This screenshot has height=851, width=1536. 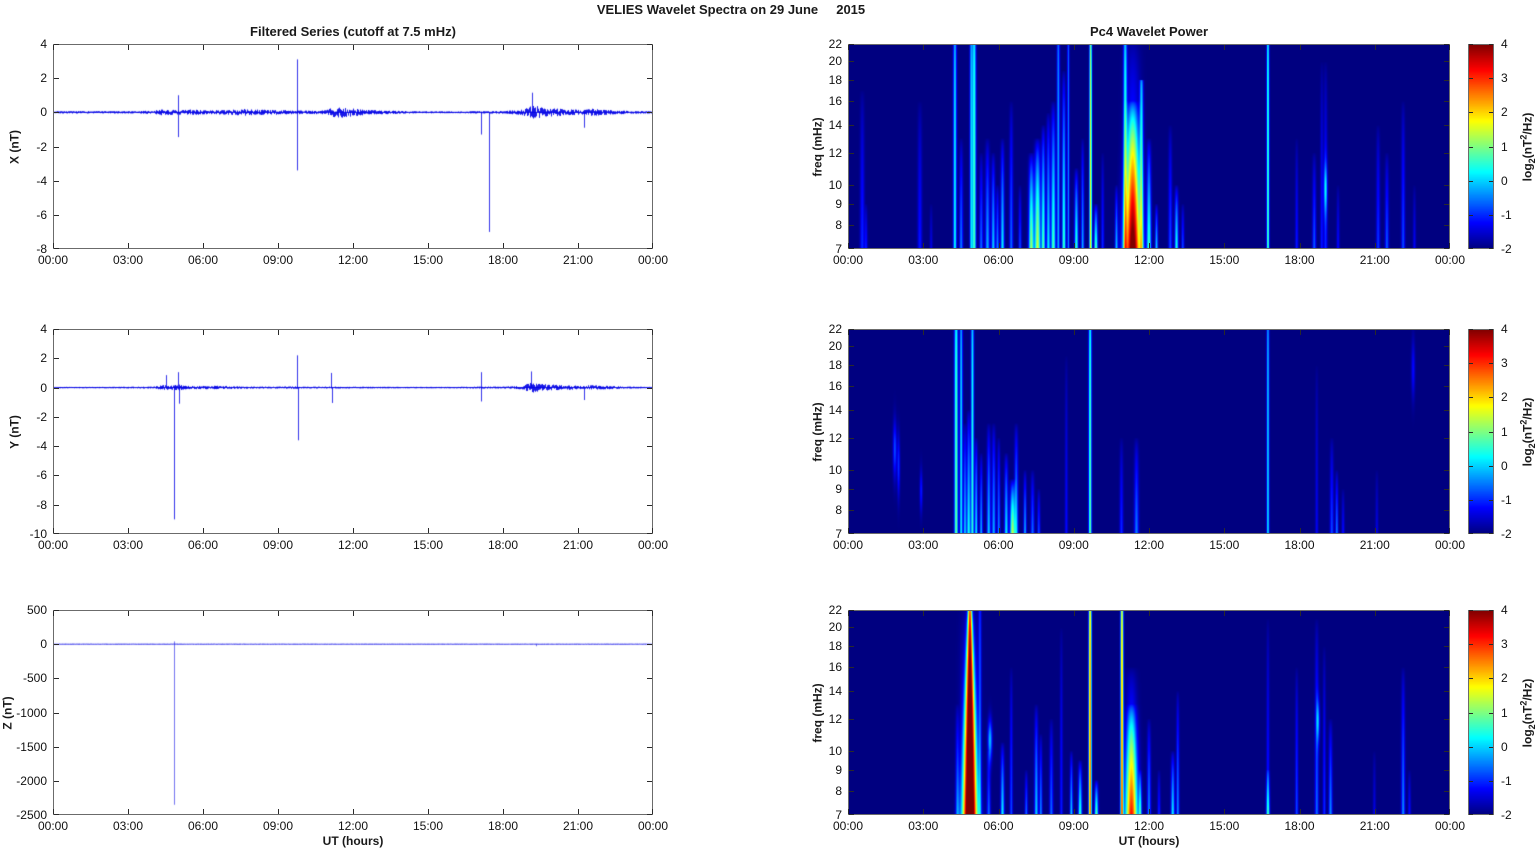 I want to click on right-column-title: Pc4 Wavelet Power, so click(x=1148, y=31).